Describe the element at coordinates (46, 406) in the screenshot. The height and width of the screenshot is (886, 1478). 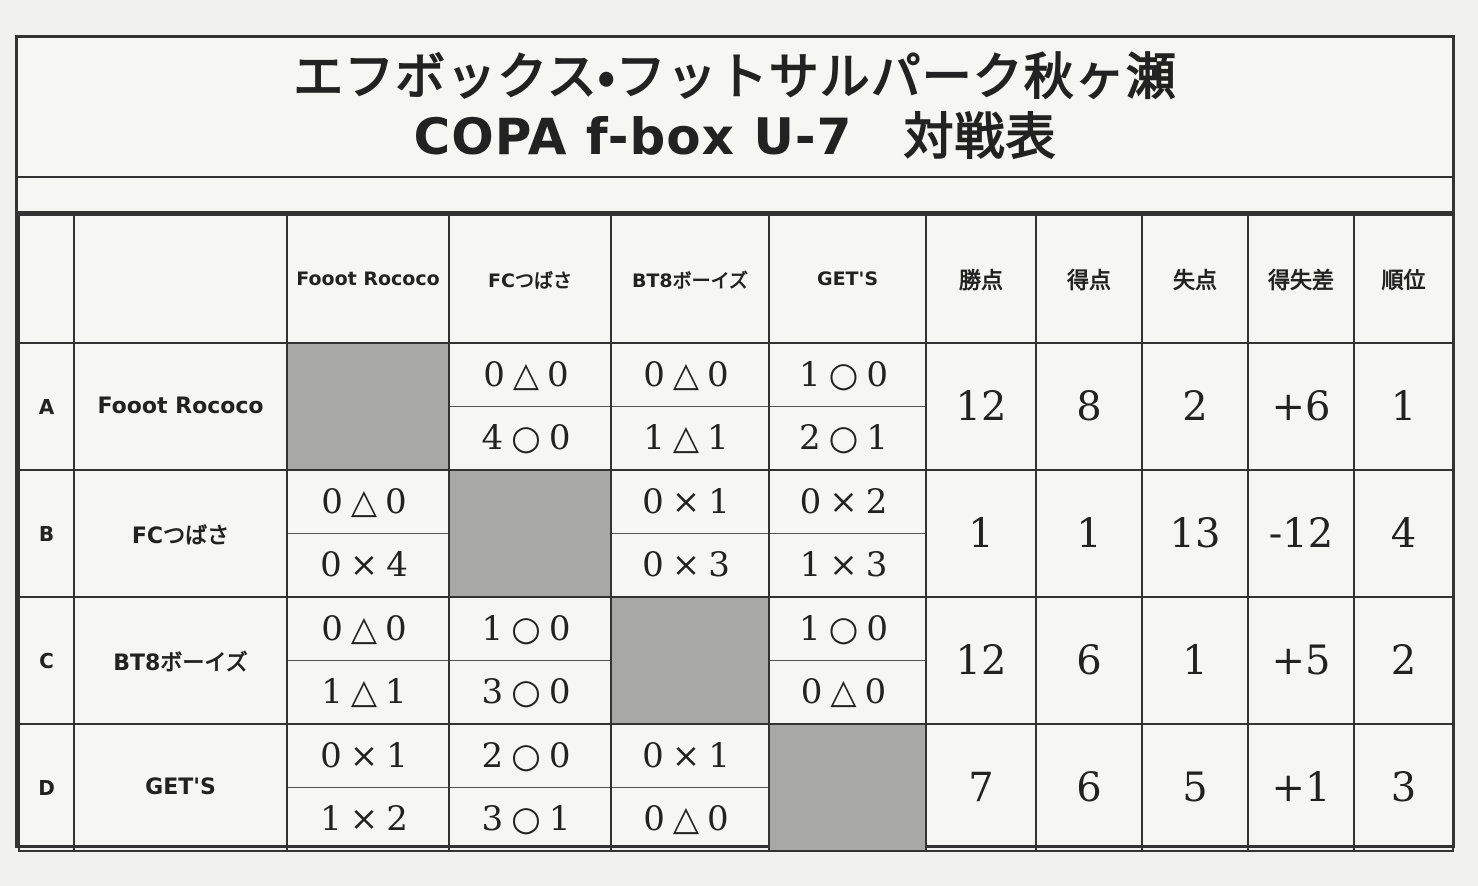
I see `group-key: A` at that location.